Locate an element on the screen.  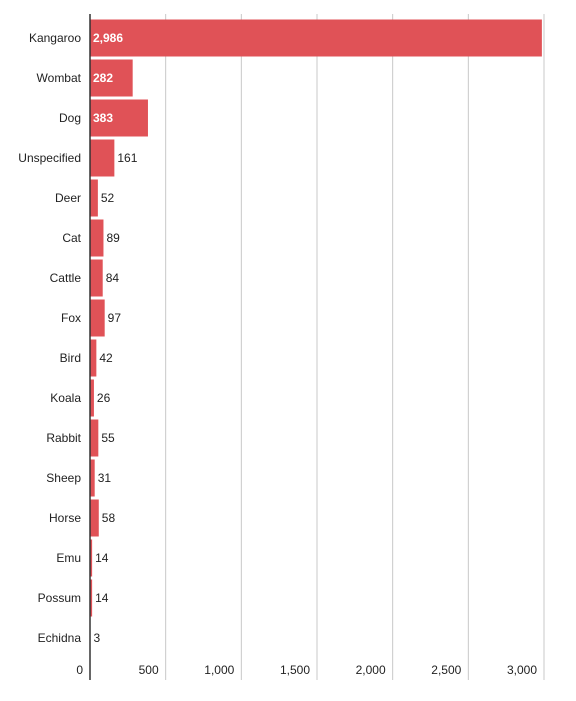
y-tick-label: Unspecified is located at coordinates (49, 158).